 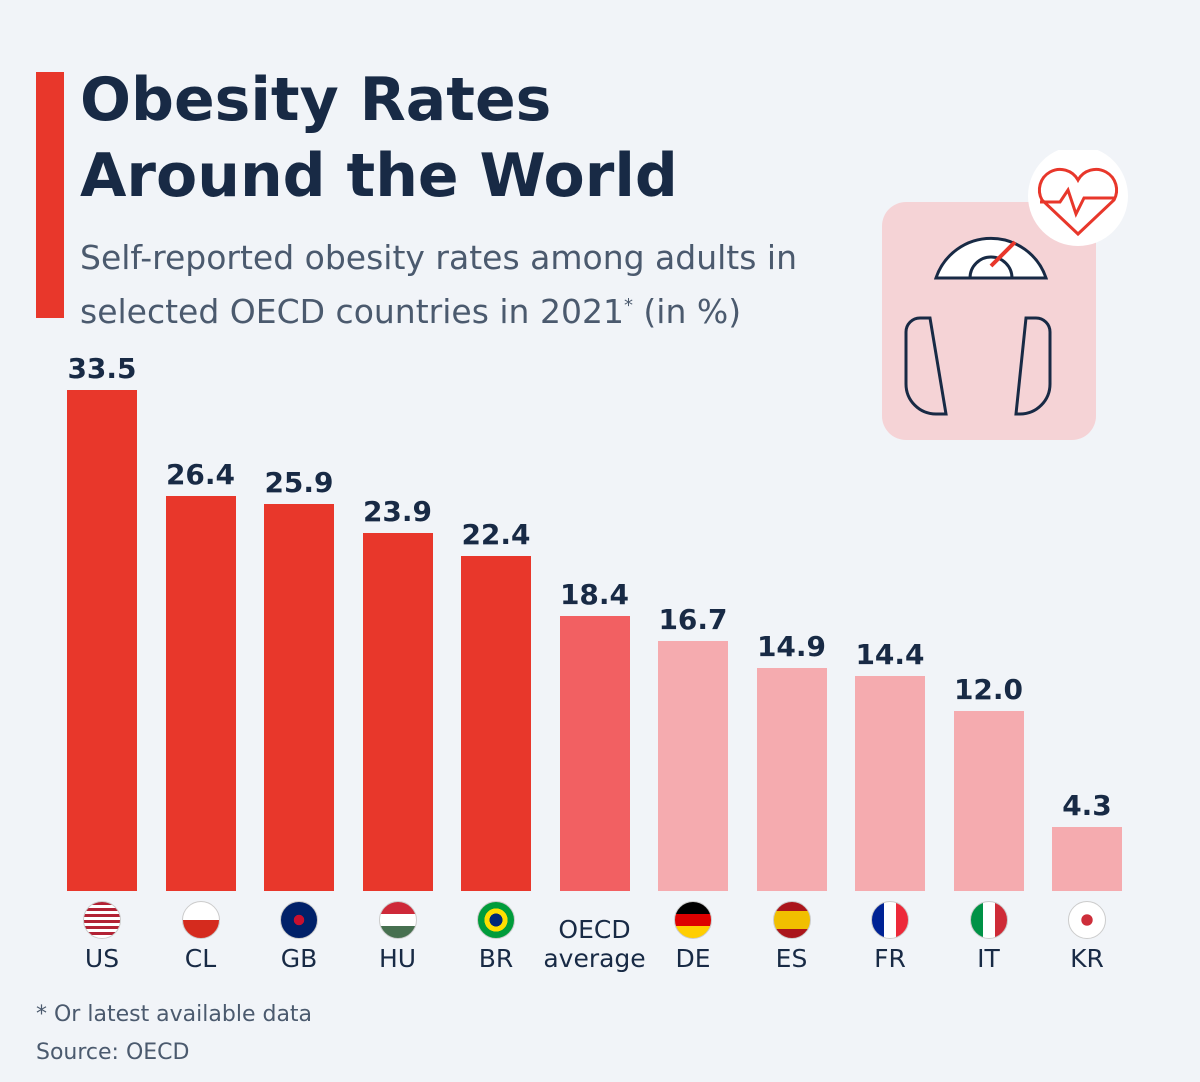 I want to click on x-tick-label: OECD average, so click(x=594, y=944).